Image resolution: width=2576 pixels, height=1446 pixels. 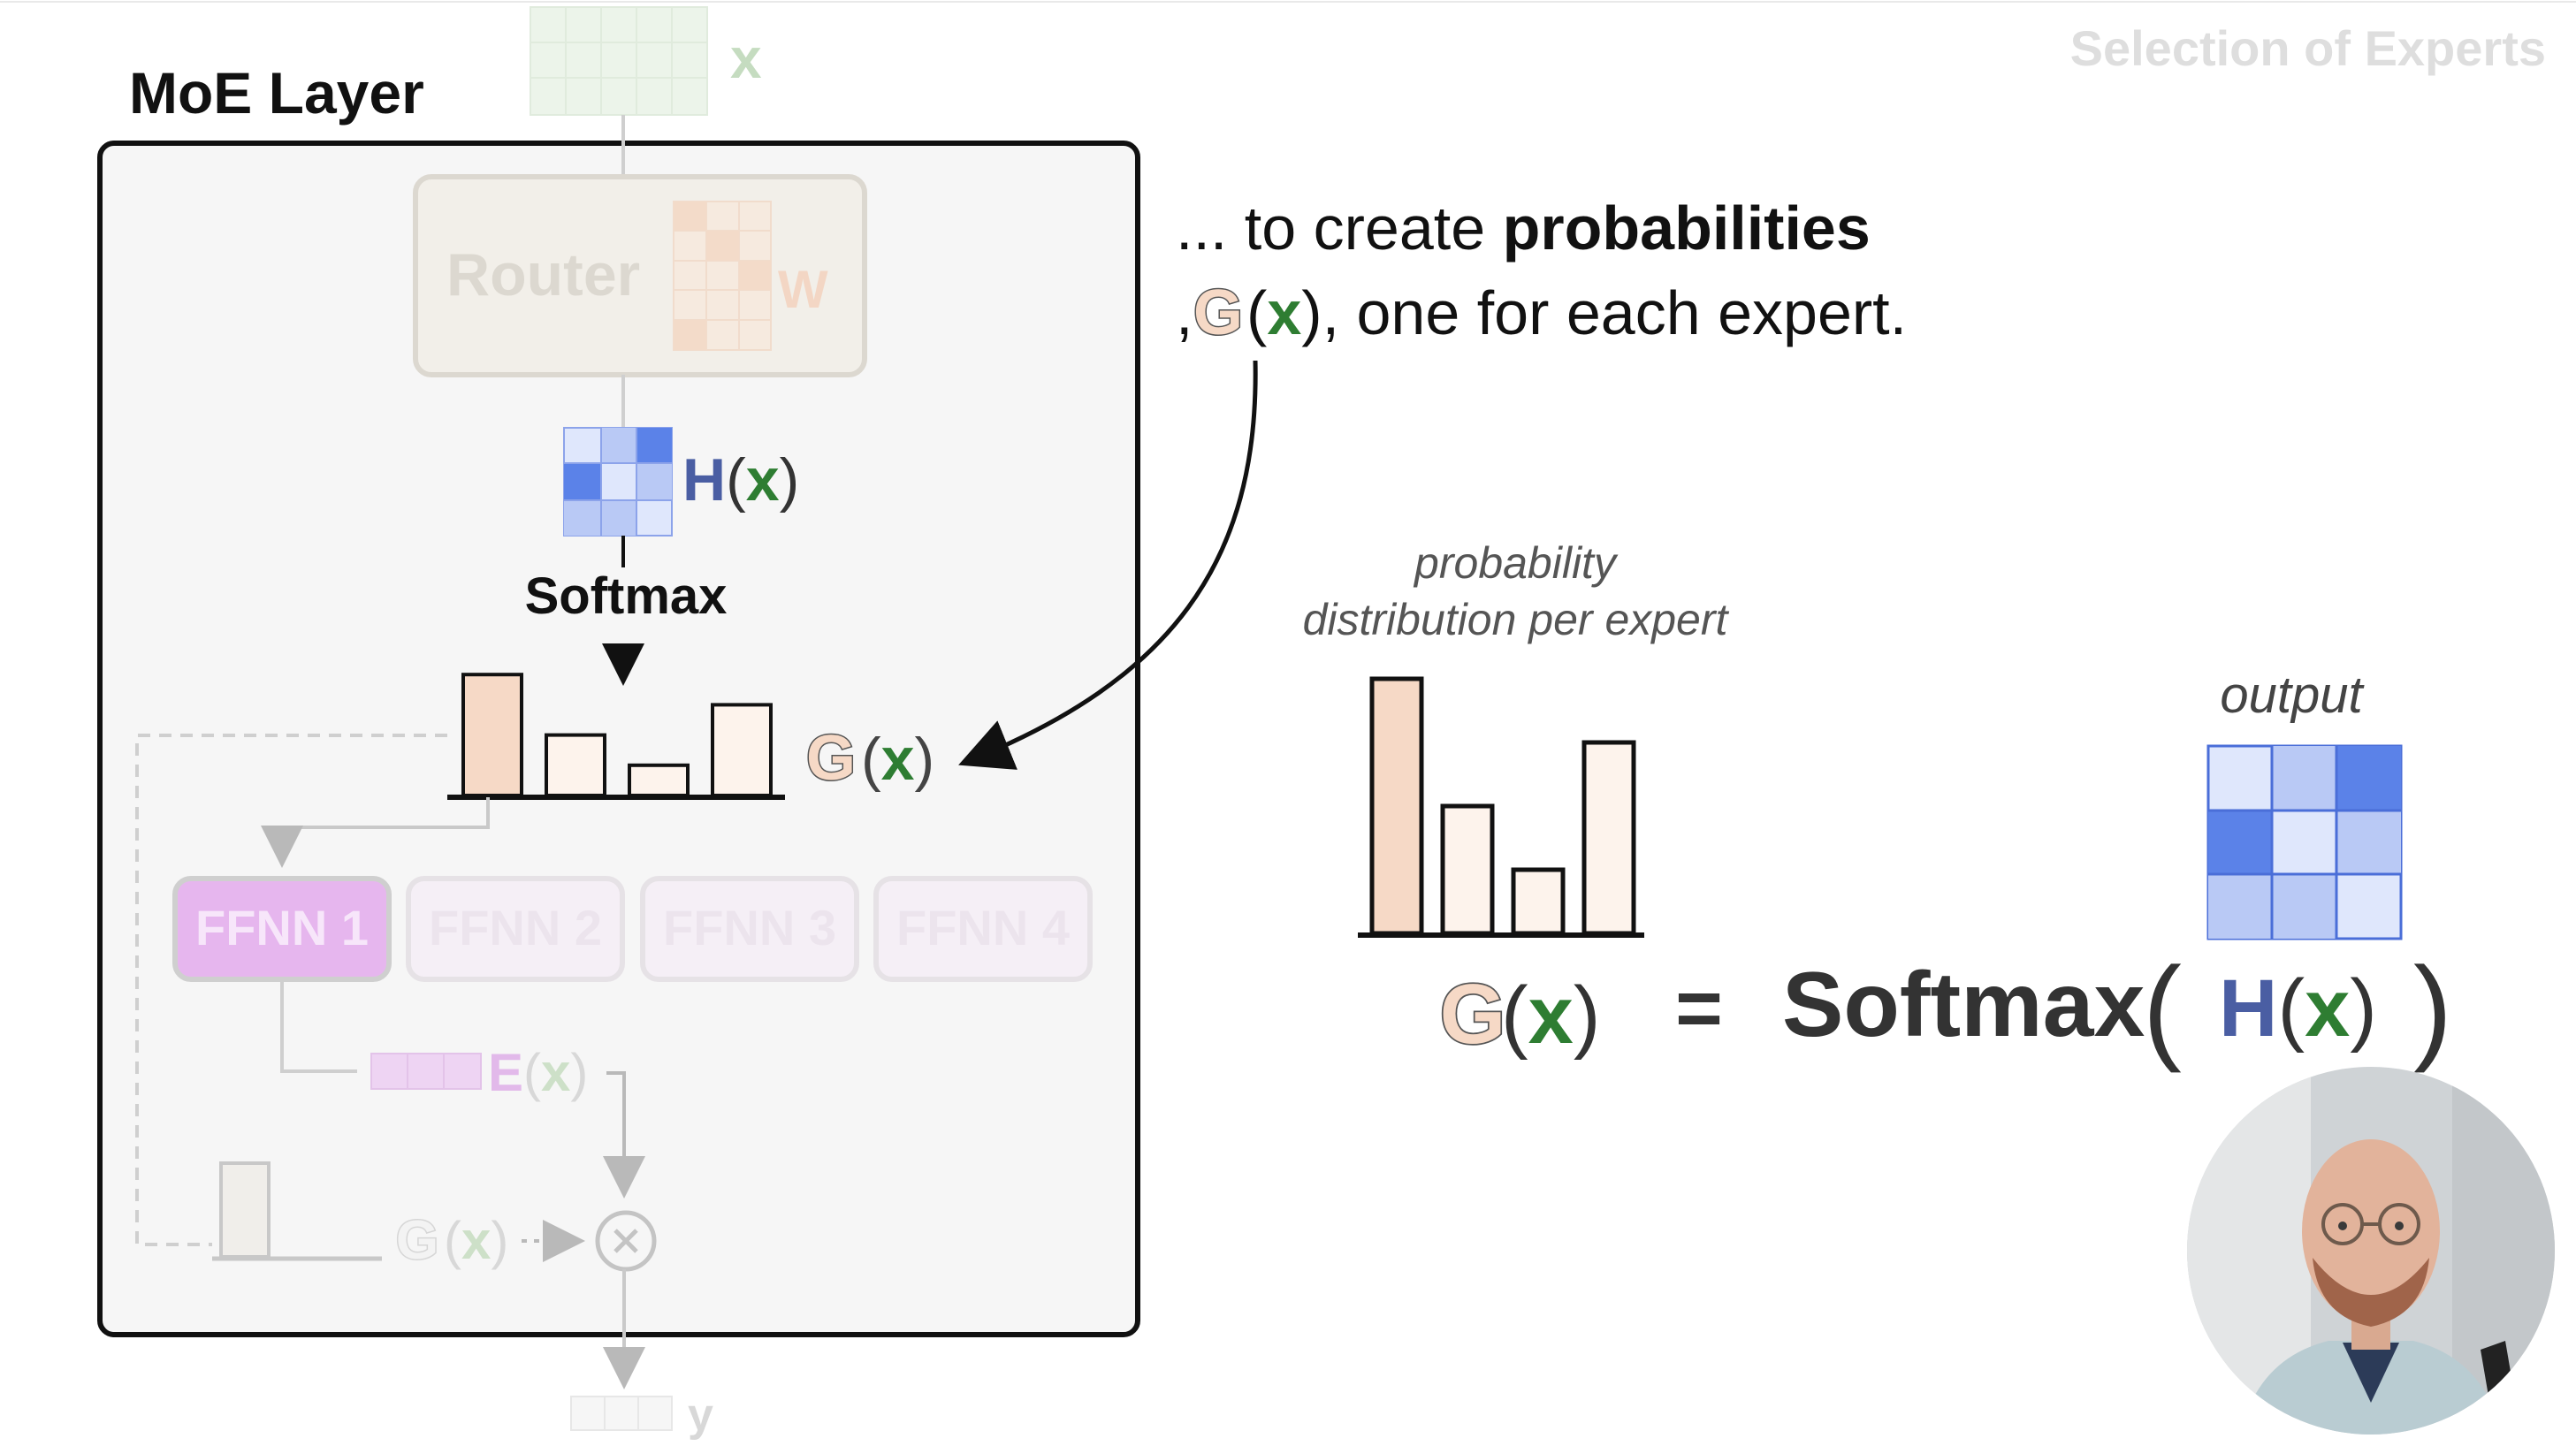 I want to click on gate-g-icon-faded: G, so click(x=416, y=1241).